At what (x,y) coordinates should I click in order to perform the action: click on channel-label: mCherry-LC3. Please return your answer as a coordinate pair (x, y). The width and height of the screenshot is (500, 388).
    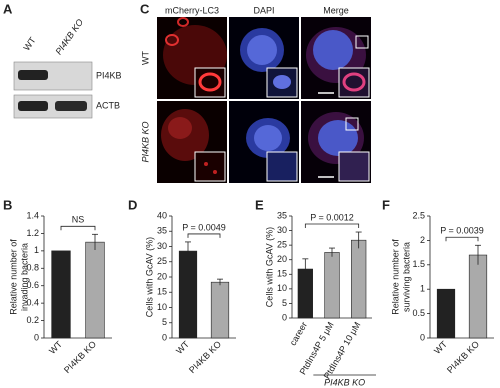
    Looking at the image, I should click on (192, 10).